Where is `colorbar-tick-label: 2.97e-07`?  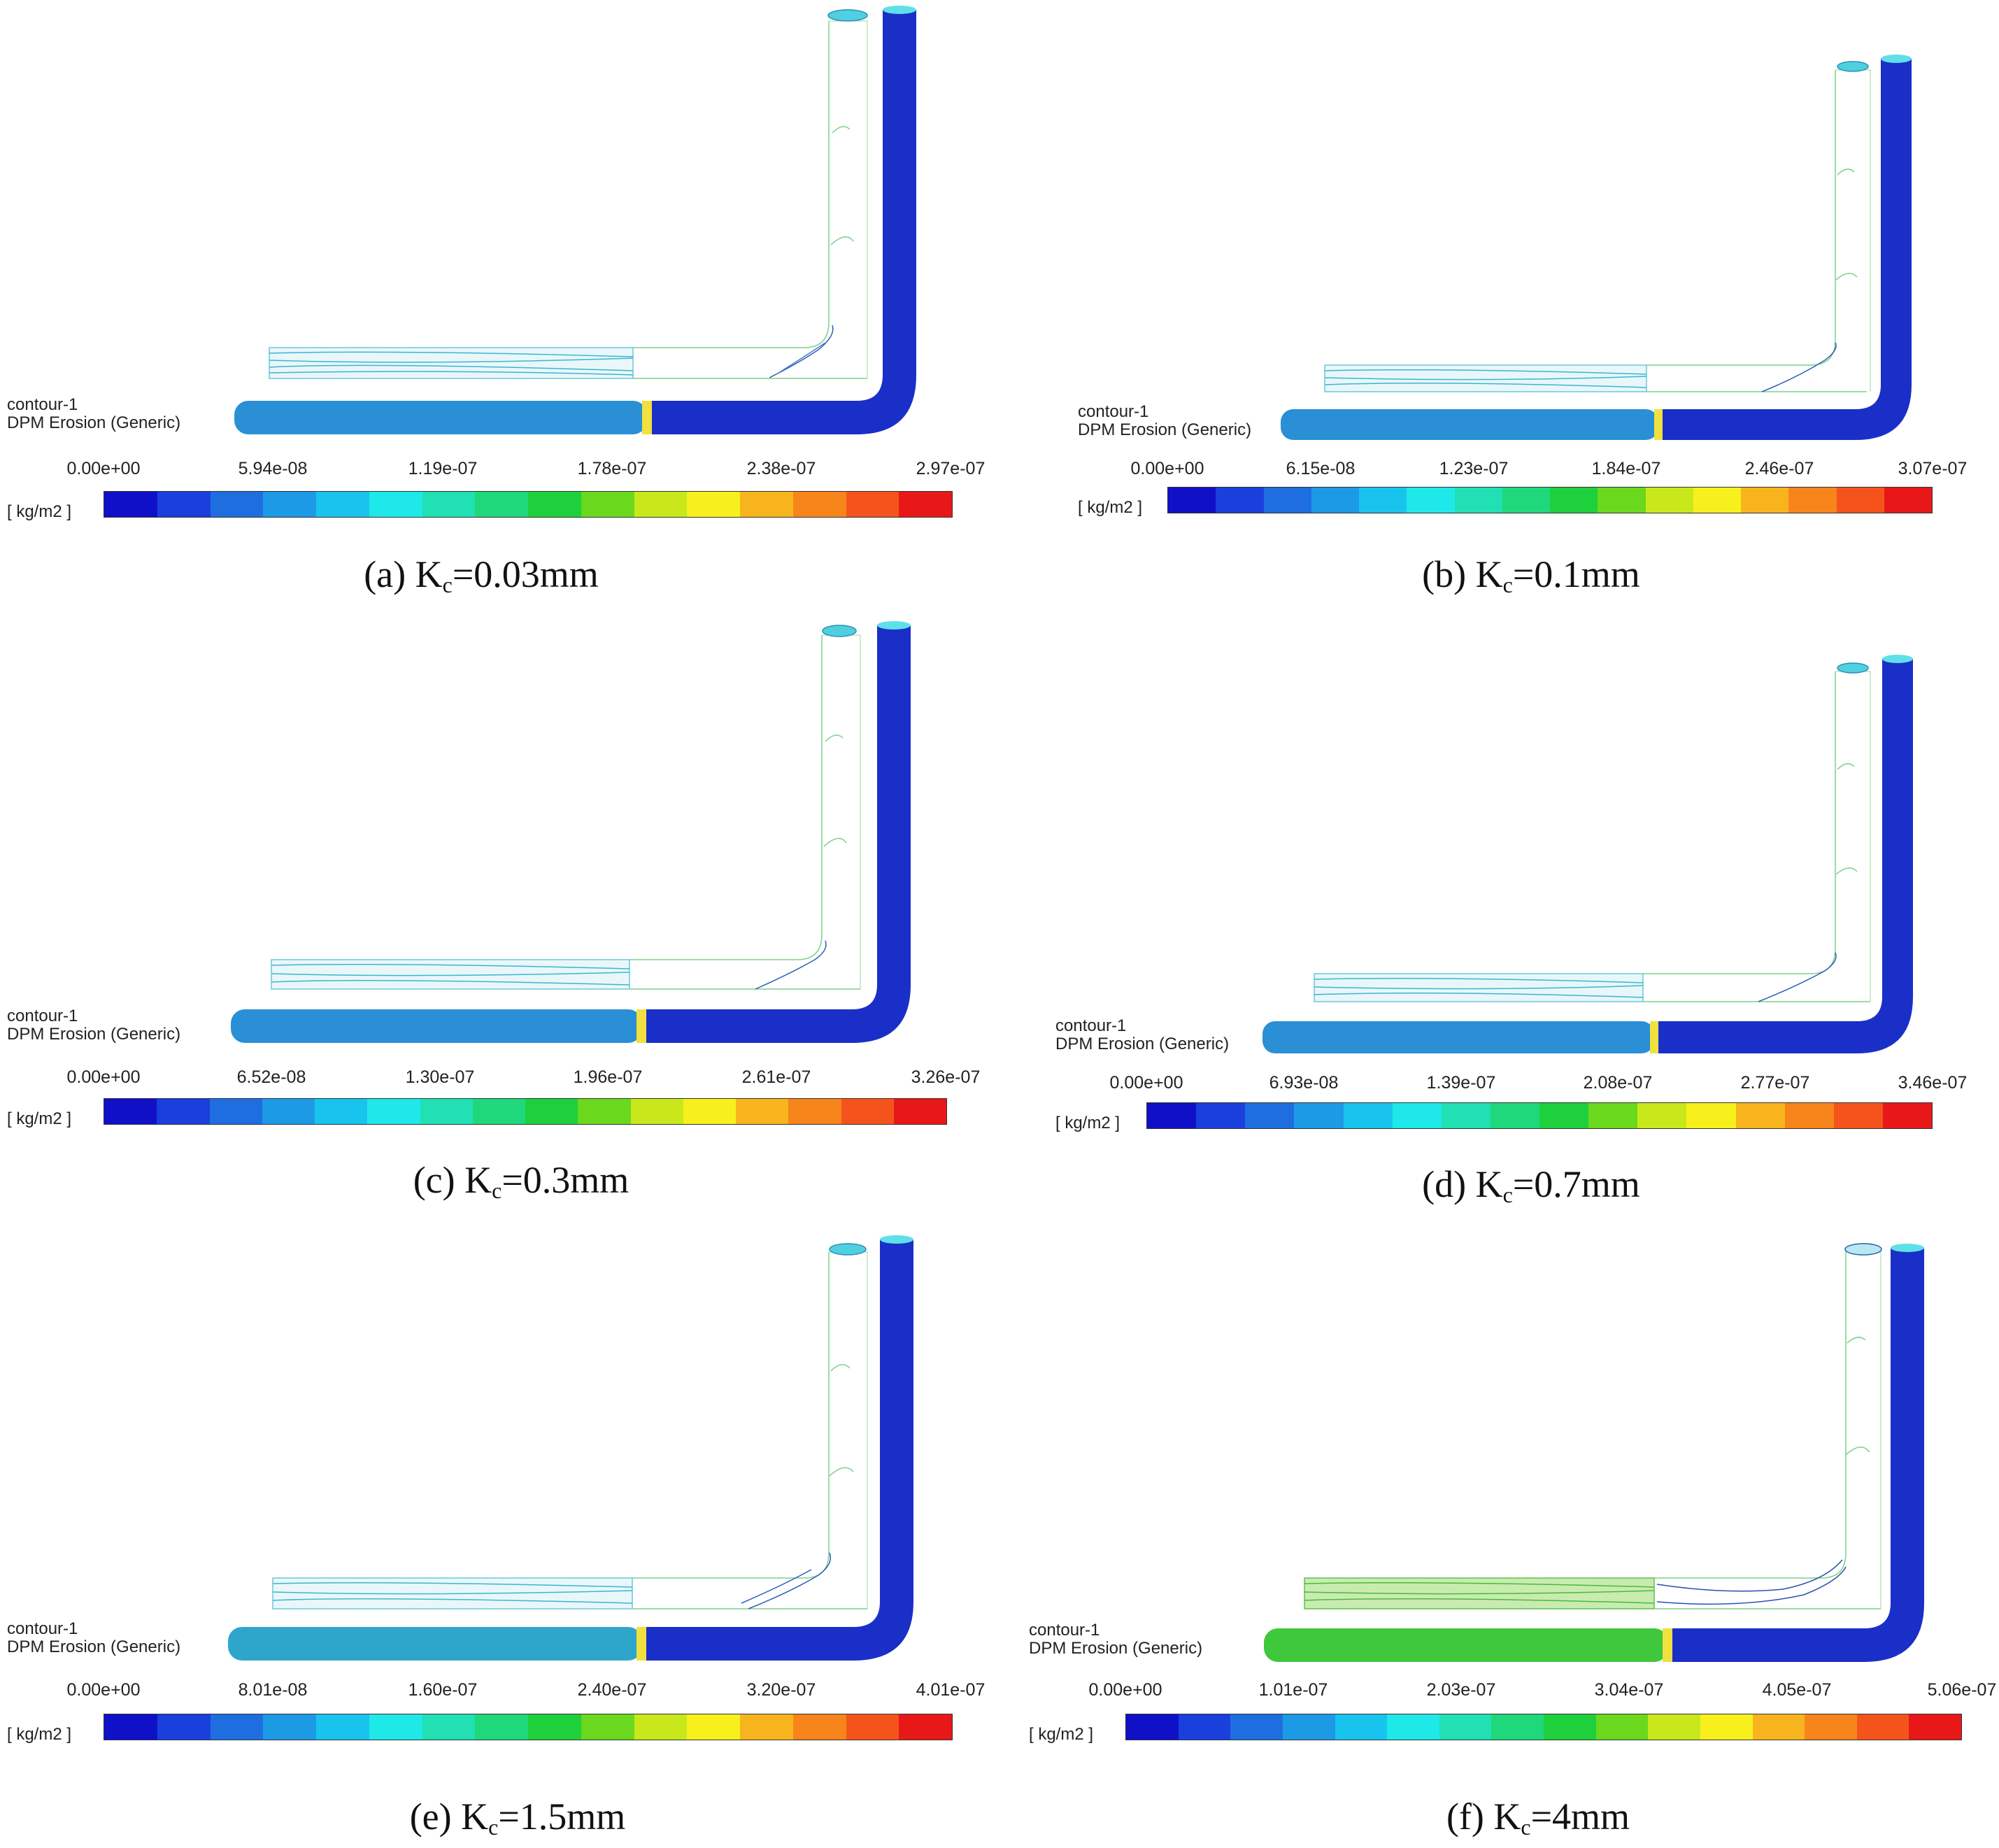 colorbar-tick-label: 2.97e-07 is located at coordinates (951, 468).